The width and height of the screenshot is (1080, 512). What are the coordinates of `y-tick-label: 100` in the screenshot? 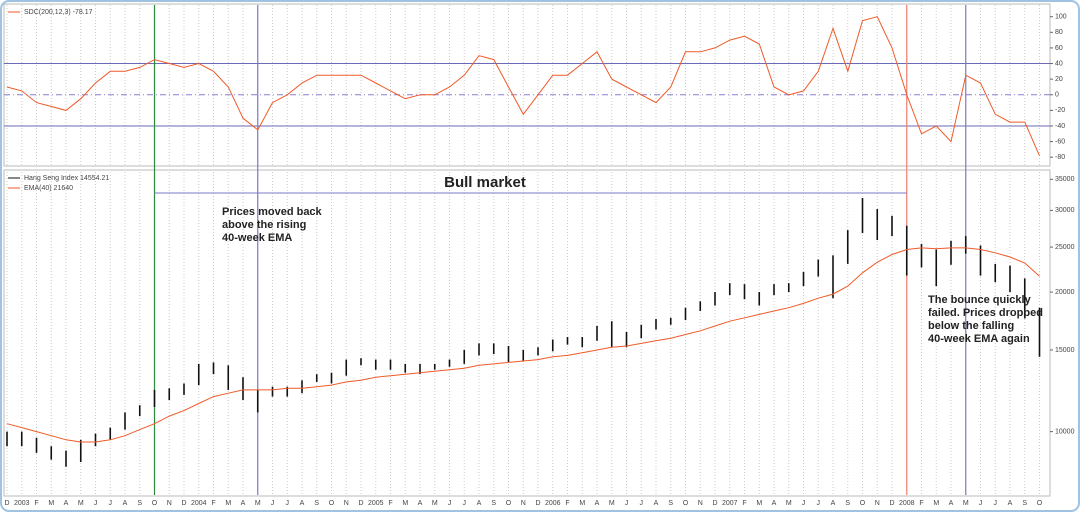 It's located at (1061, 17).